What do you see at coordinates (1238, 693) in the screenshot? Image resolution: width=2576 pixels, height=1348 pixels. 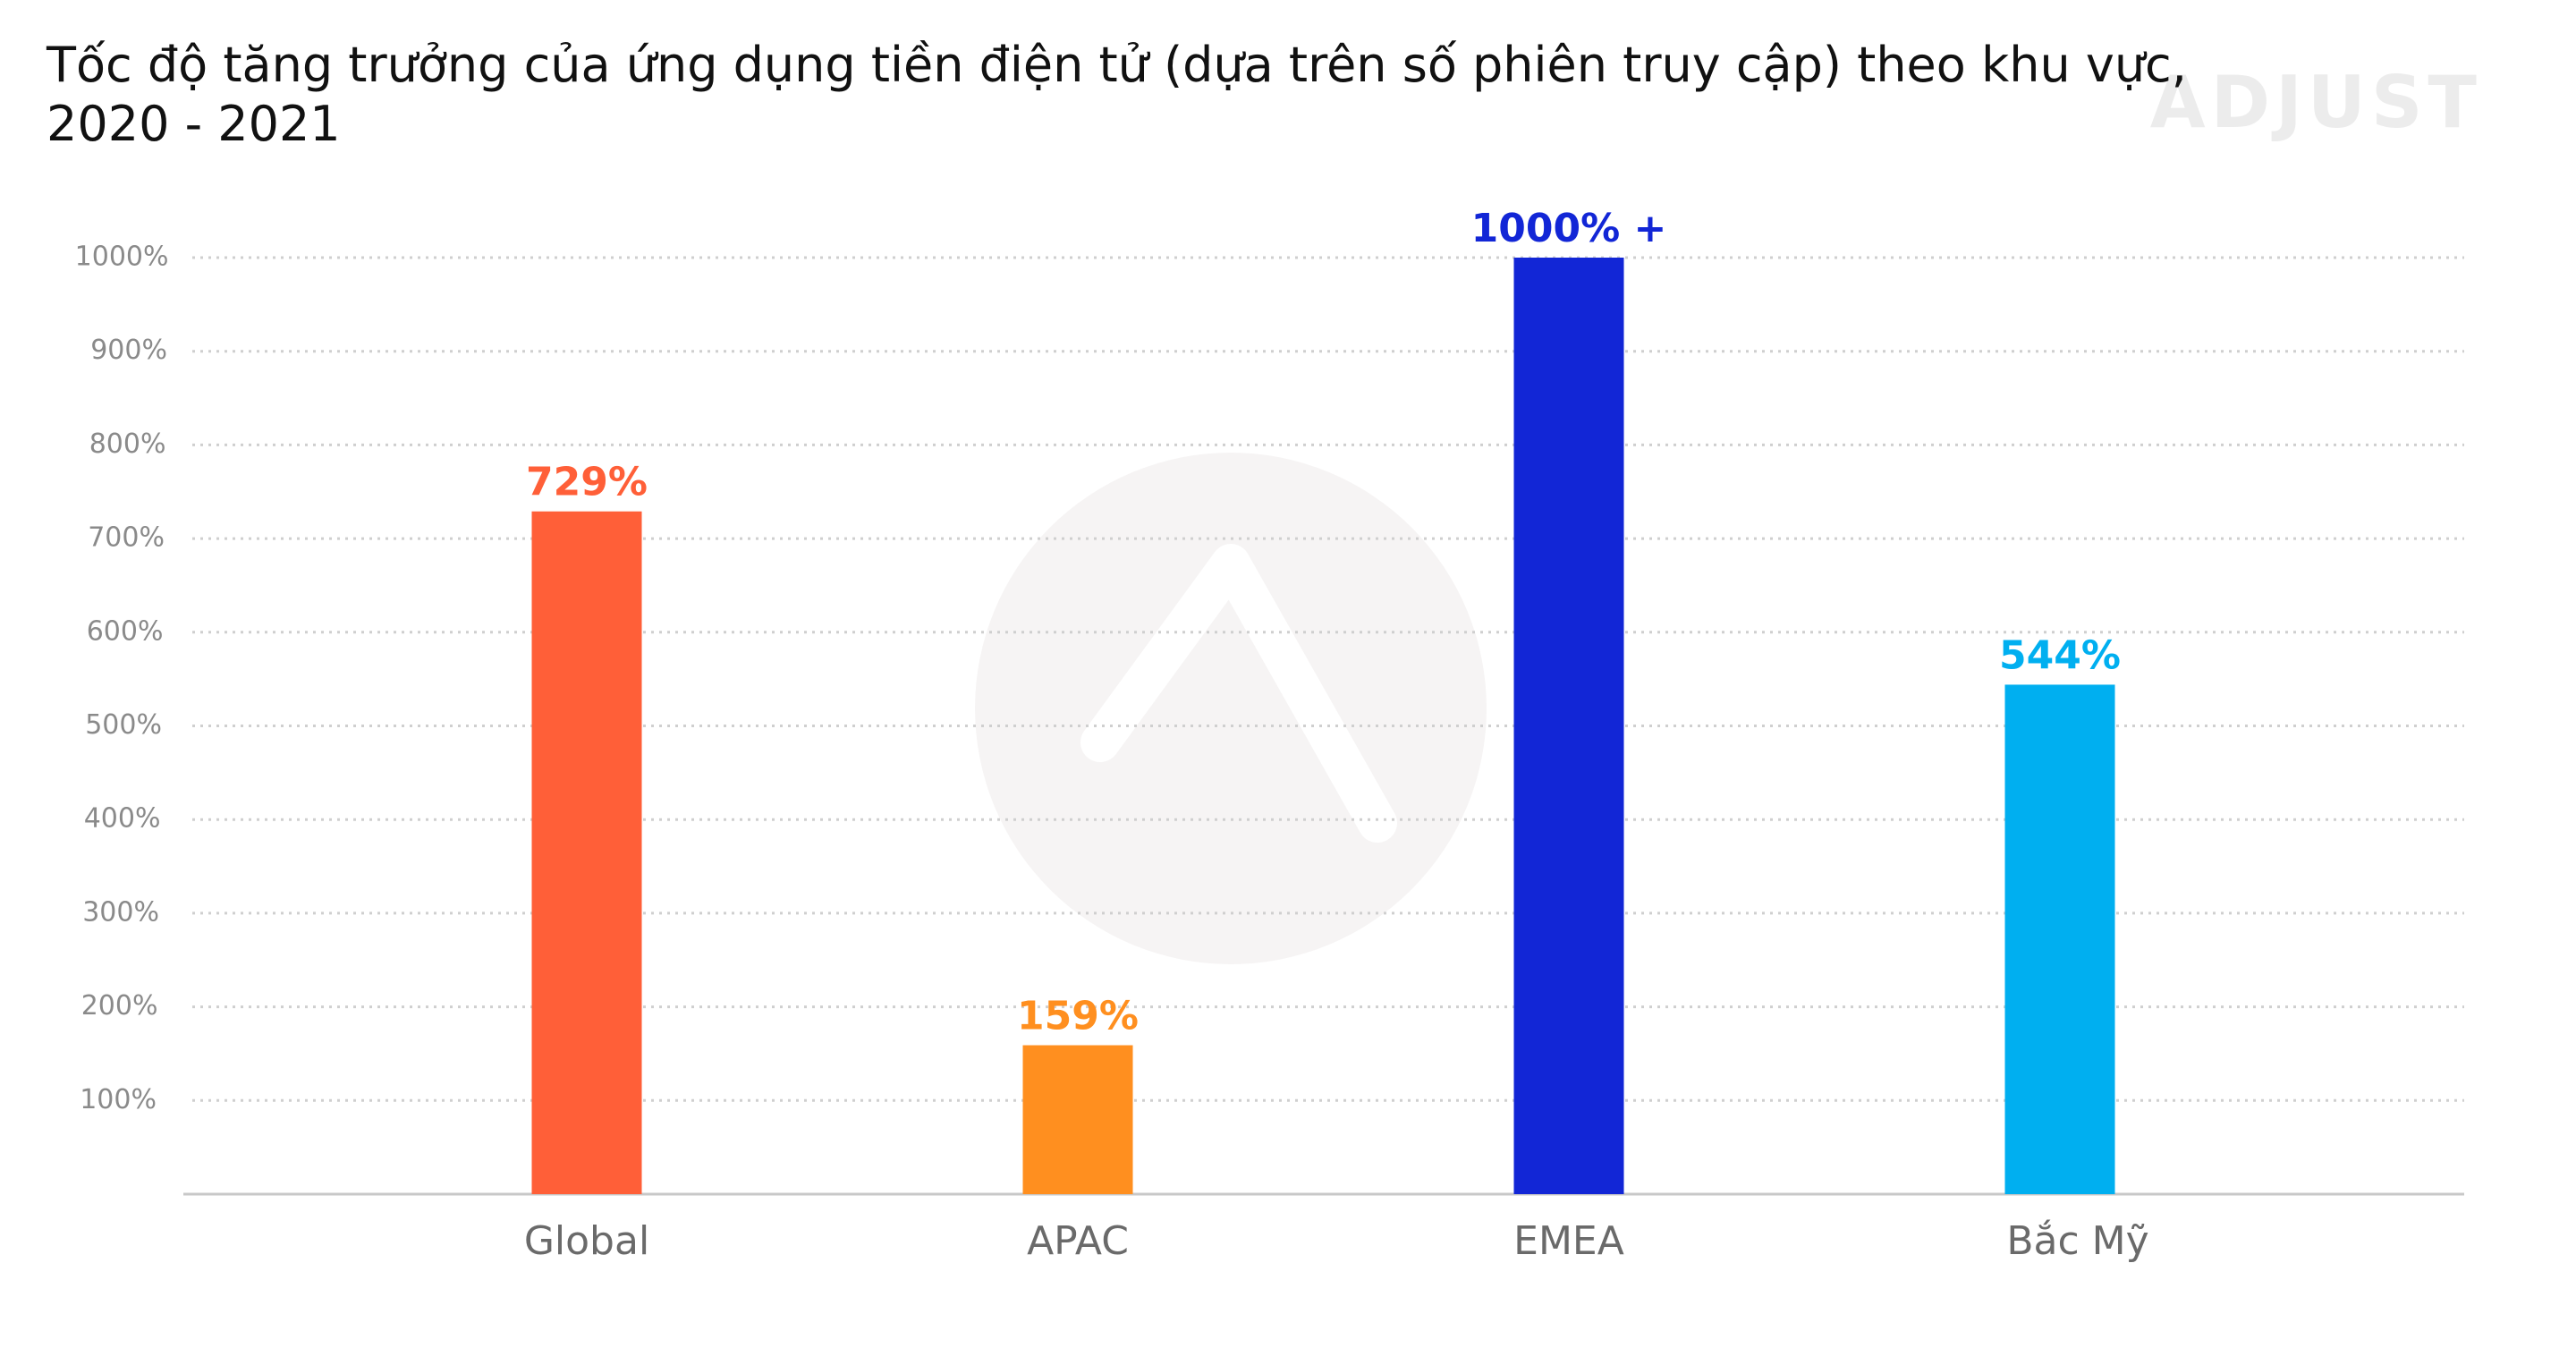 I see `logo-mark` at bounding box center [1238, 693].